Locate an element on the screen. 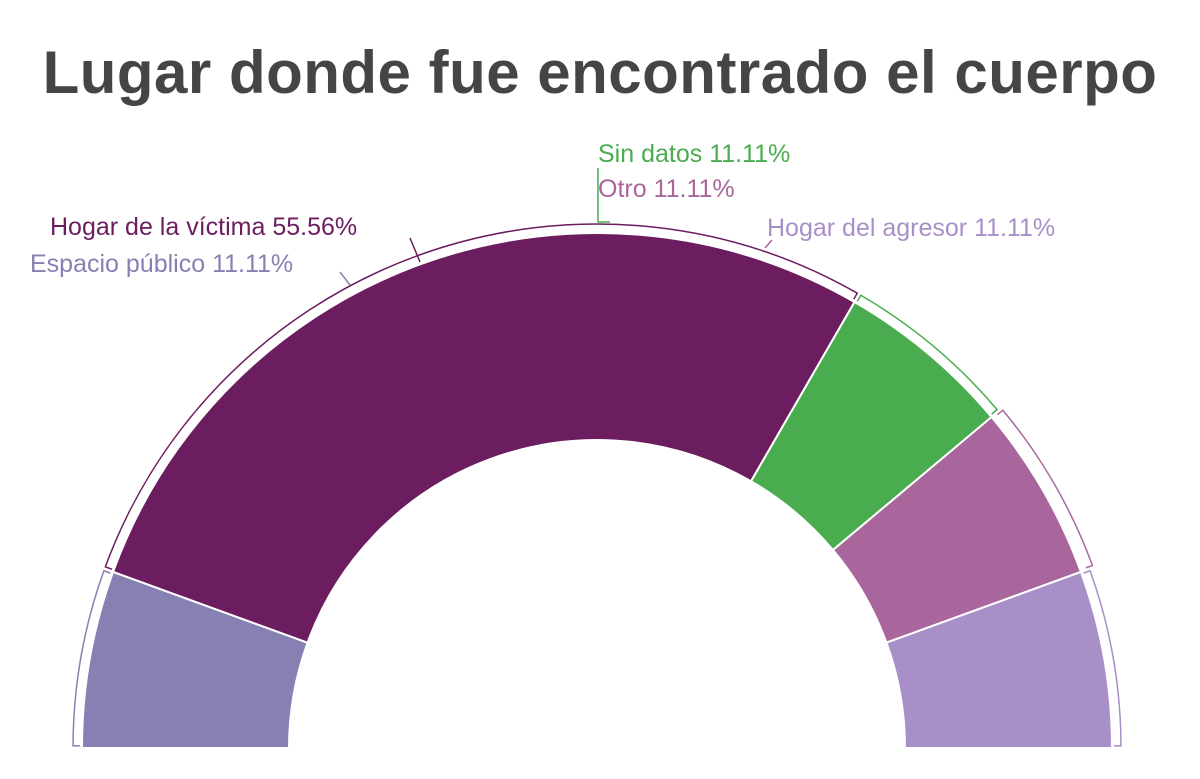 This screenshot has width=1200, height=779. slice-label-hogar-victima: Hogar de la víctima 55.56% is located at coordinates (203, 227).